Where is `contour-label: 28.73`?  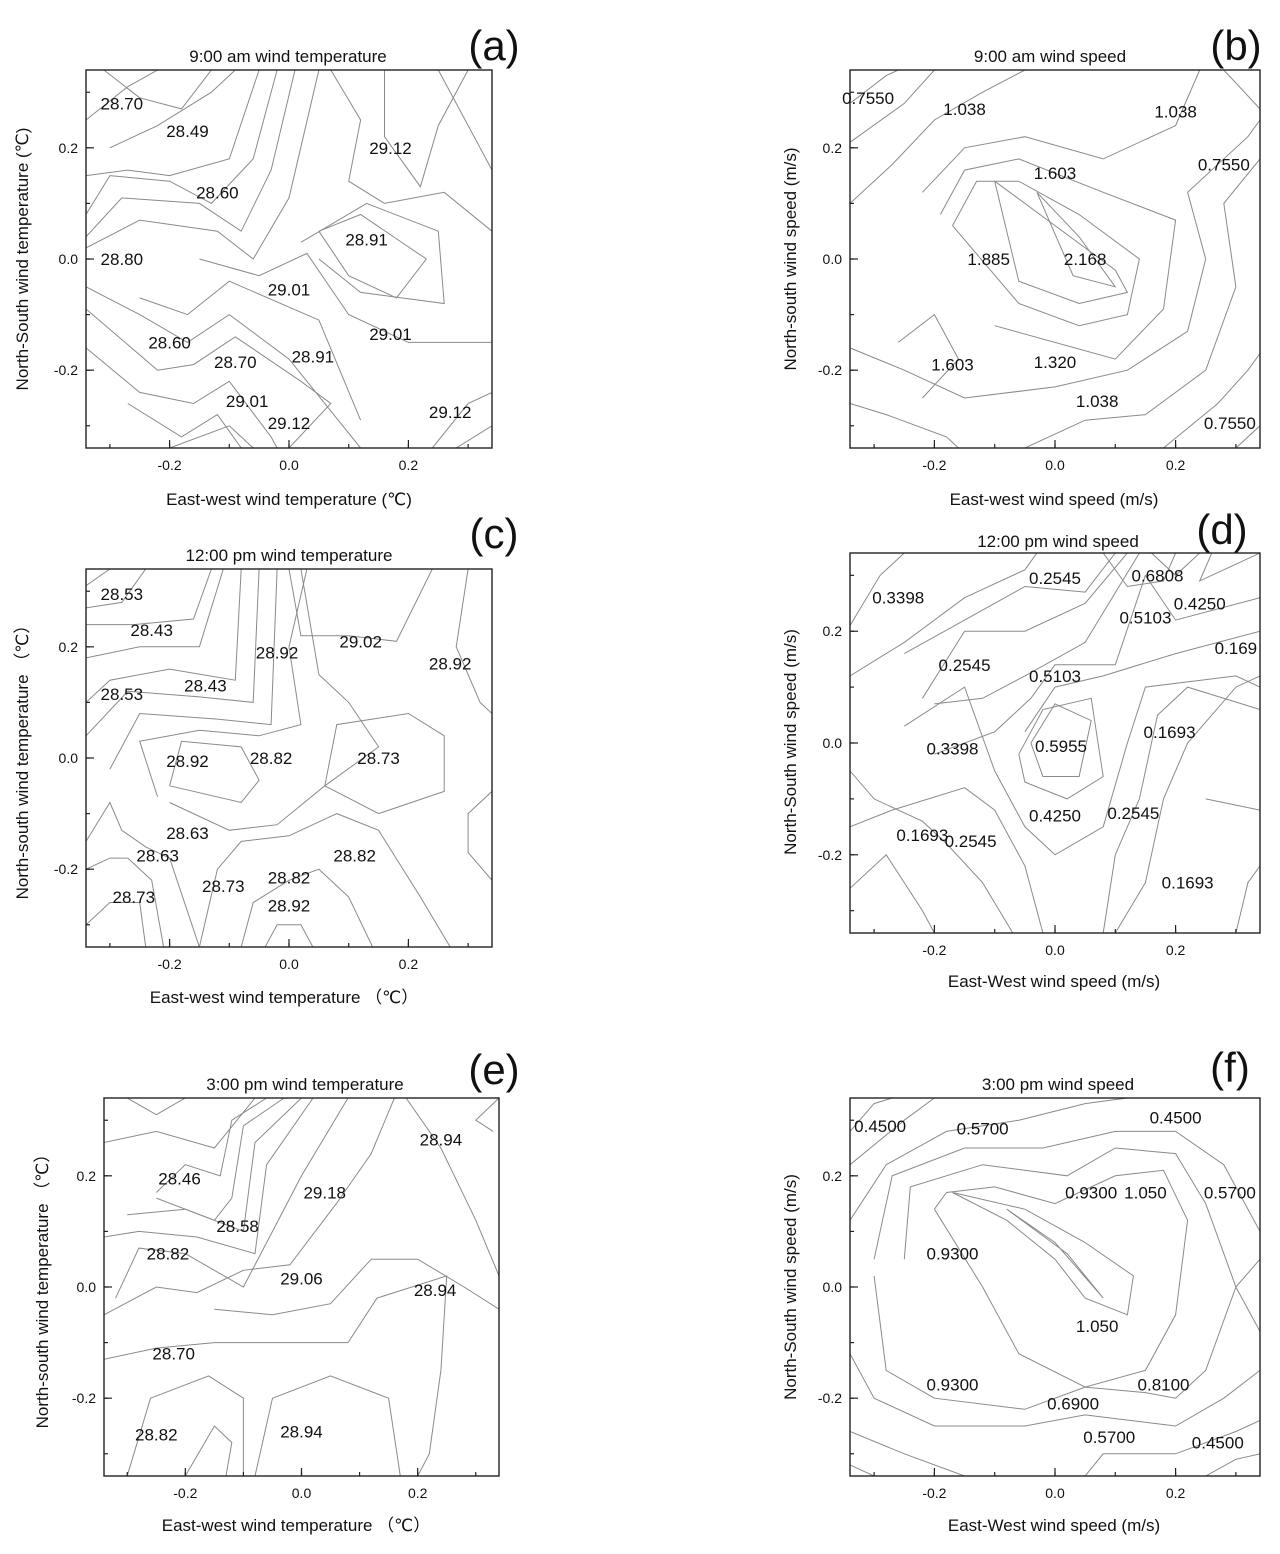 contour-label: 28.73 is located at coordinates (223, 886).